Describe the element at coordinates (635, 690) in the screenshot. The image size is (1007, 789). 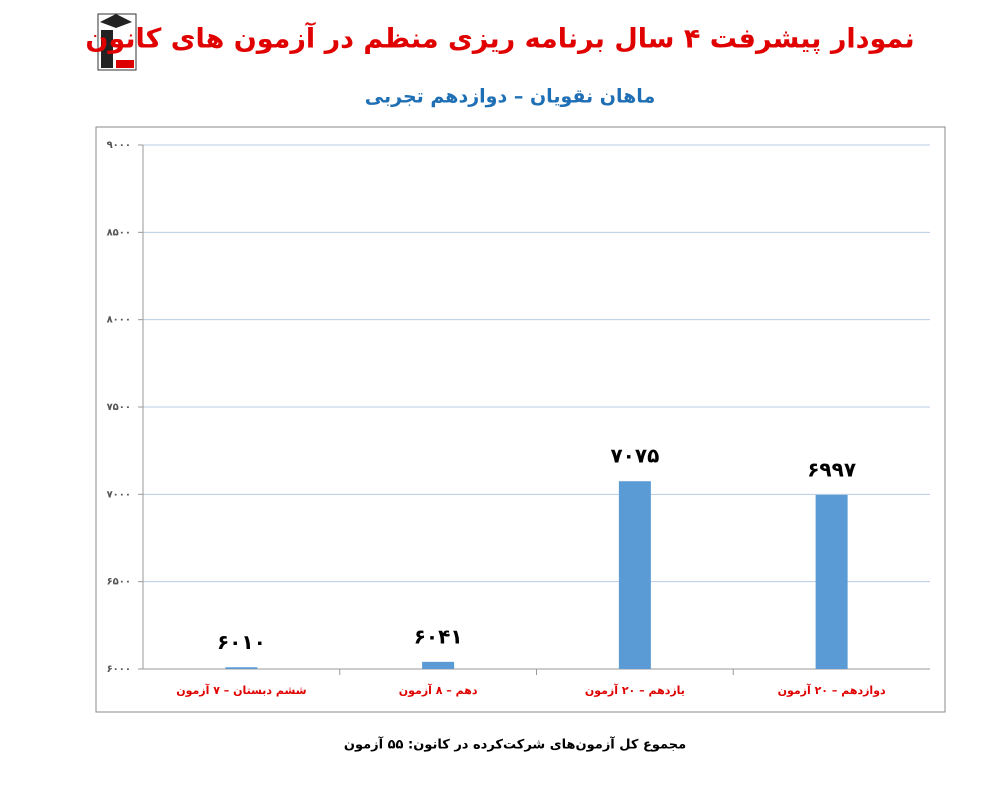
I see `x-tick-label: یازدهم – ۲۰ آزمون` at that location.